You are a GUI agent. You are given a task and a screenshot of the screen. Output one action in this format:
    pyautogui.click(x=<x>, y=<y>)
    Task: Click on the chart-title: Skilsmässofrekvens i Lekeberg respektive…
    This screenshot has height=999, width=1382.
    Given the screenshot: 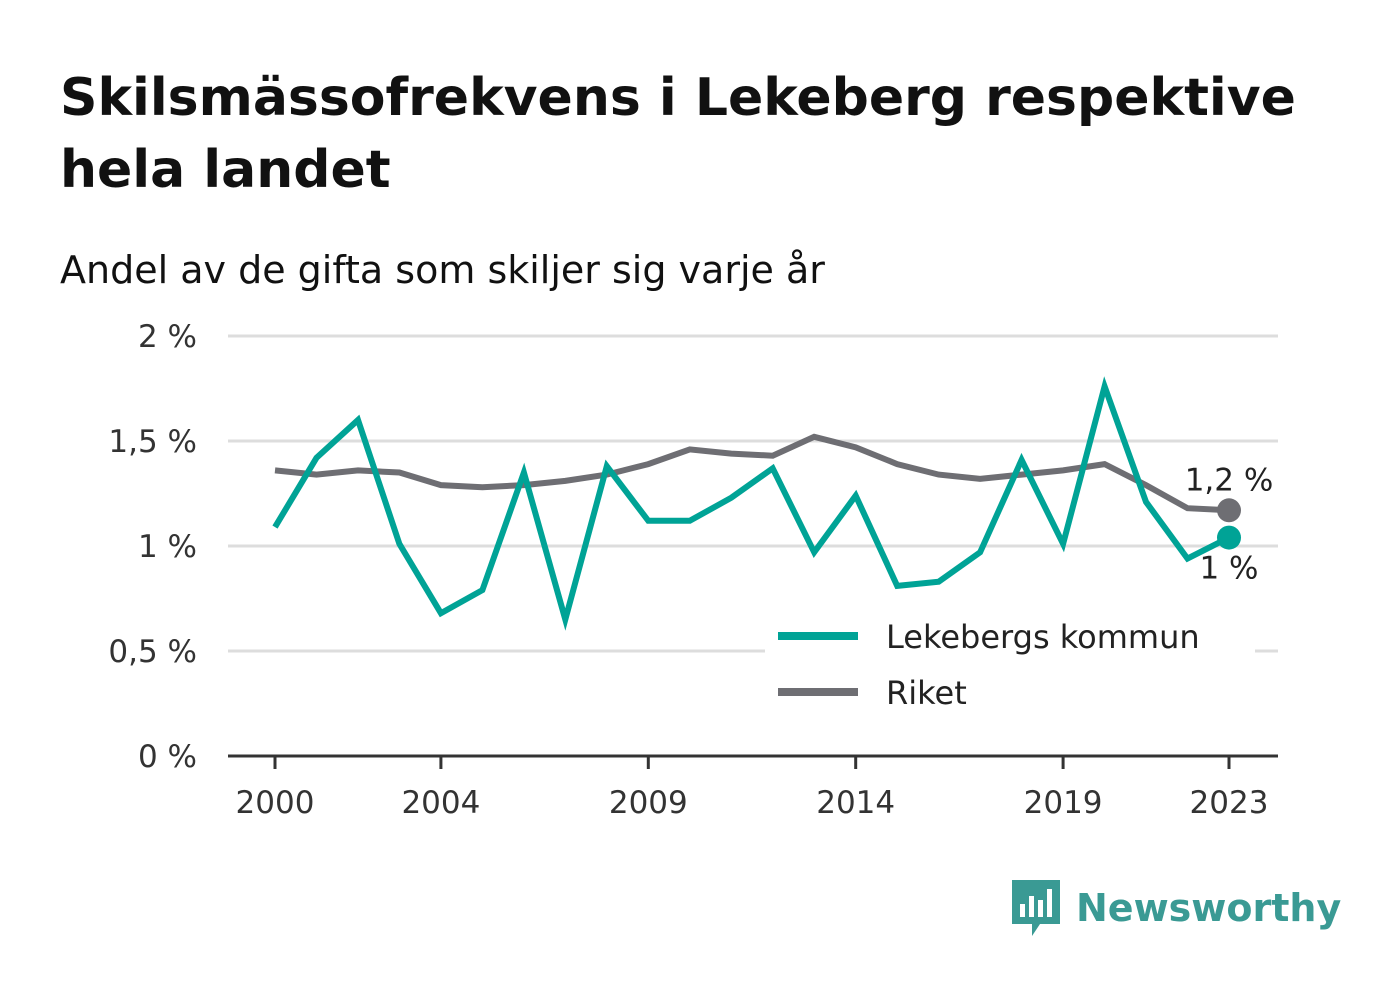 What is the action you would take?
    pyautogui.click(x=678, y=134)
    